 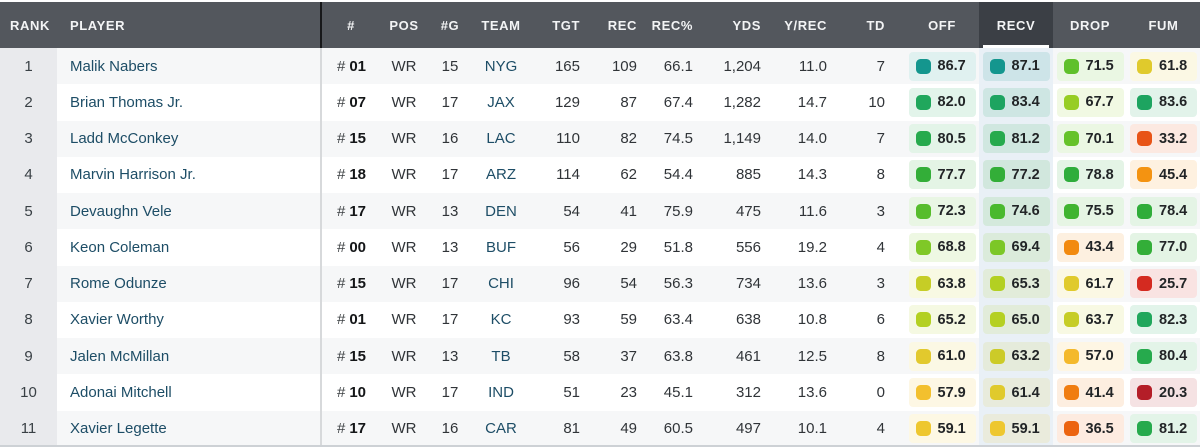 I want to click on cell-player: Keon Coleman, so click(x=188, y=247).